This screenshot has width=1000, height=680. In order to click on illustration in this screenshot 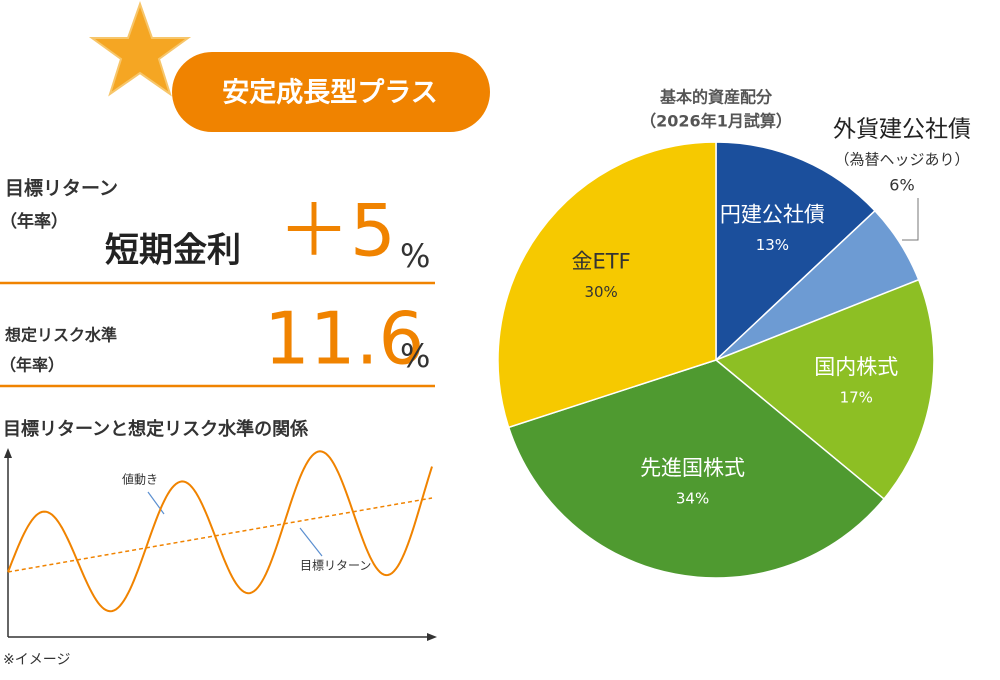, I will do `click(220, 544)`.